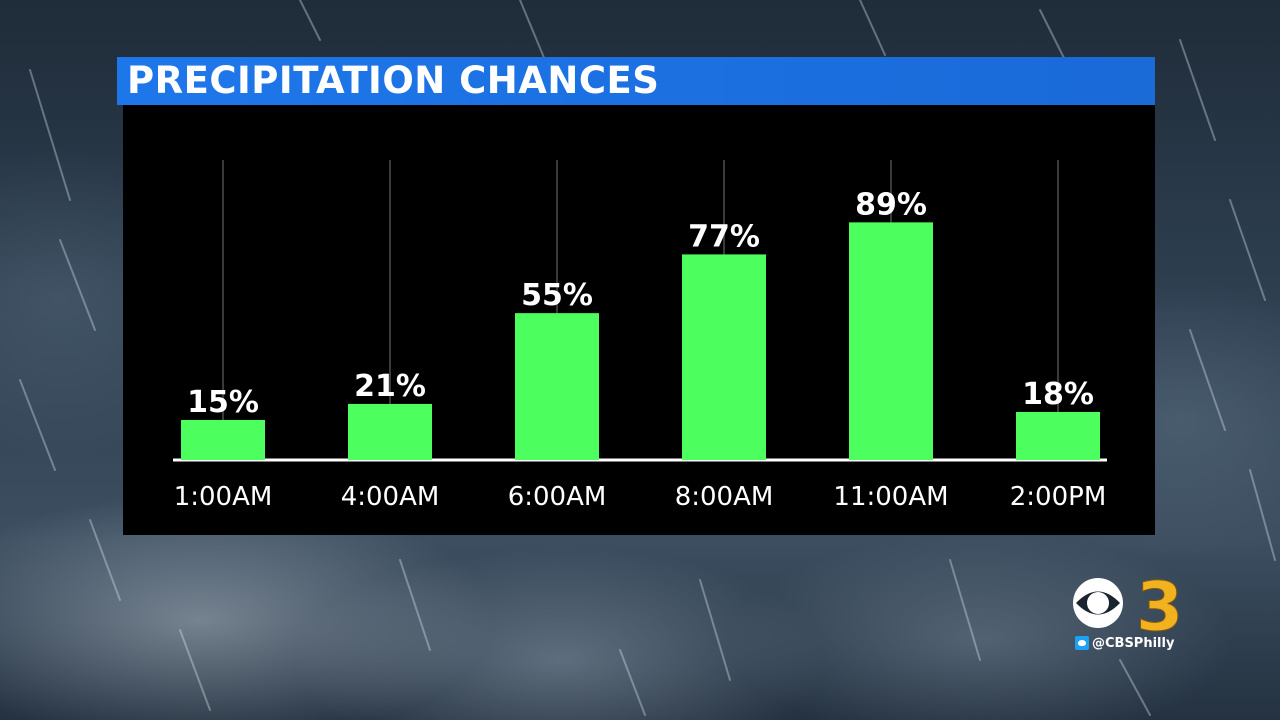 This screenshot has width=1280, height=720. I want to click on twitter-icon, so click(1082, 643).